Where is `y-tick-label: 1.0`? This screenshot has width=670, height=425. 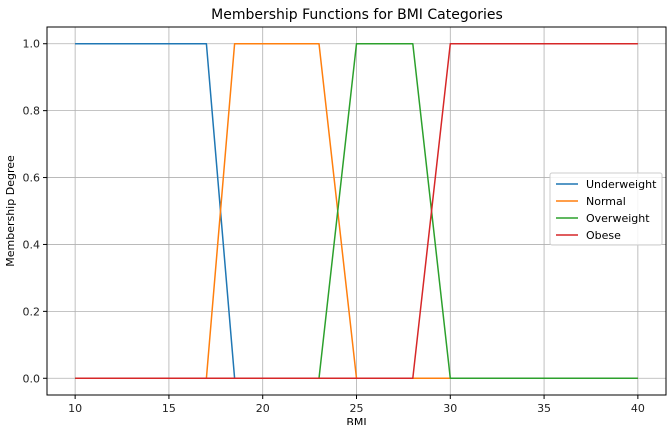 y-tick-label: 1.0 is located at coordinates (32, 44).